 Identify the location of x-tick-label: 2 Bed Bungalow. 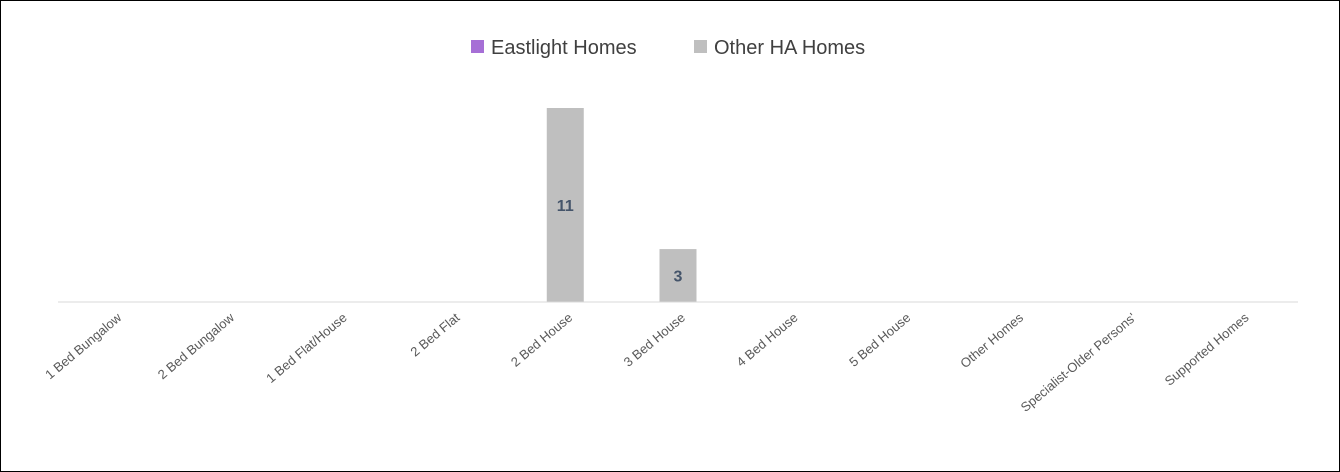
(196, 345).